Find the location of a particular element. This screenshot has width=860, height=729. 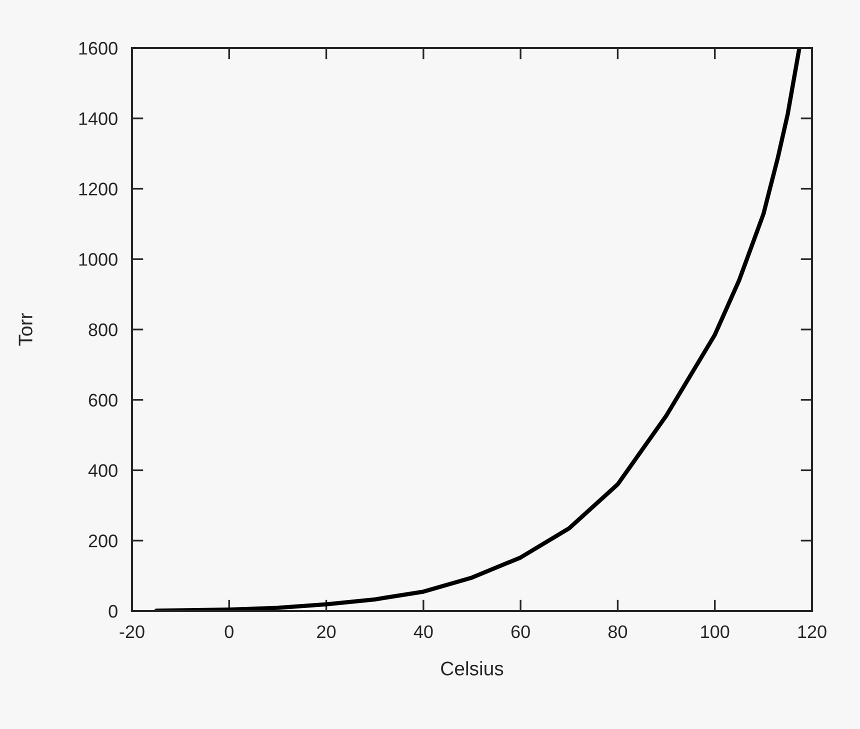

x-tick-label: 20 is located at coordinates (326, 631).